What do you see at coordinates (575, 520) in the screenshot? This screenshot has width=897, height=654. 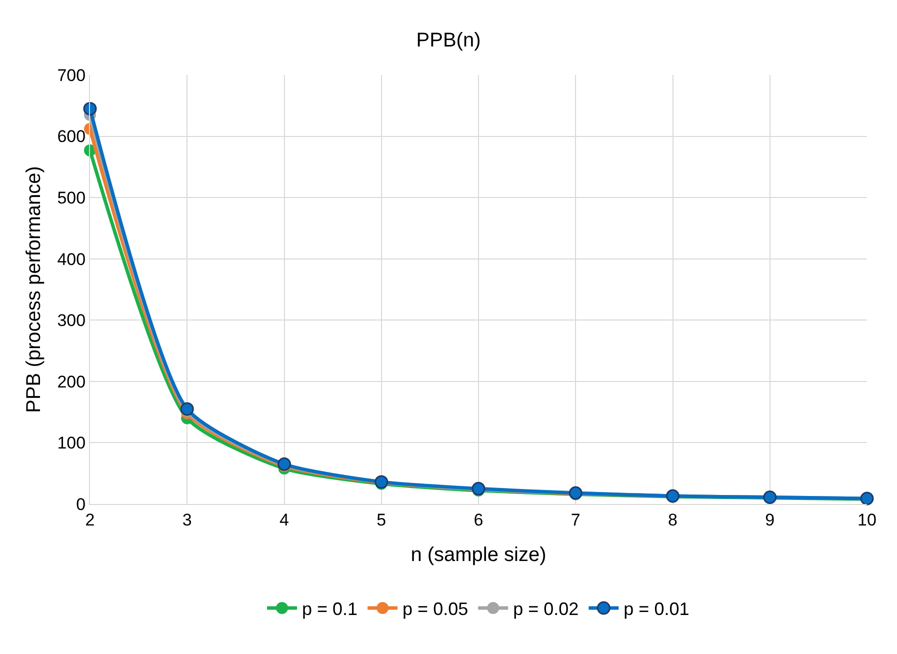 I see `x-tick-label: 7` at bounding box center [575, 520].